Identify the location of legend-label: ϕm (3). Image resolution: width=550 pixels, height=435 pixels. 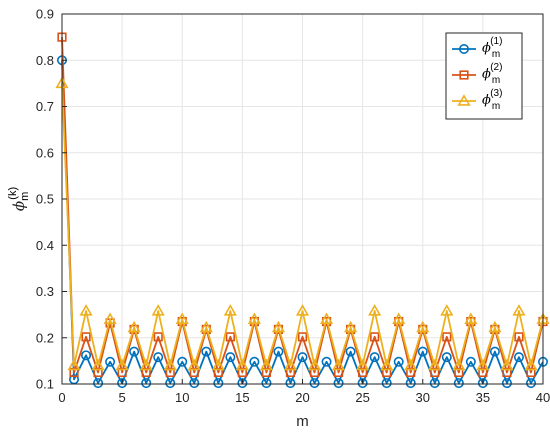
(492, 100).